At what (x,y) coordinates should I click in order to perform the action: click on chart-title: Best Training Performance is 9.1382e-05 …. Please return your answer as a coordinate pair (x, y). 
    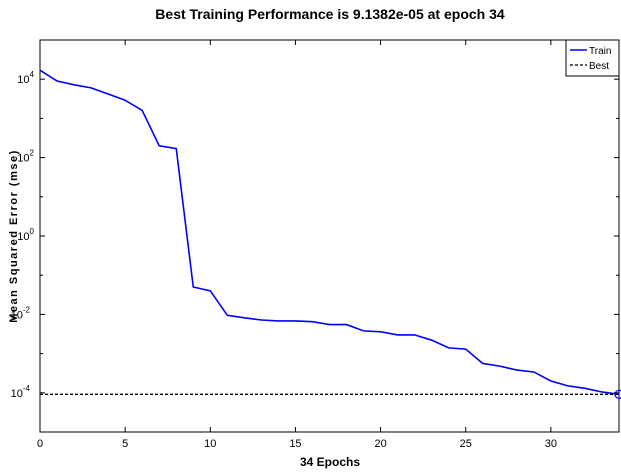
    Looking at the image, I should click on (330, 14).